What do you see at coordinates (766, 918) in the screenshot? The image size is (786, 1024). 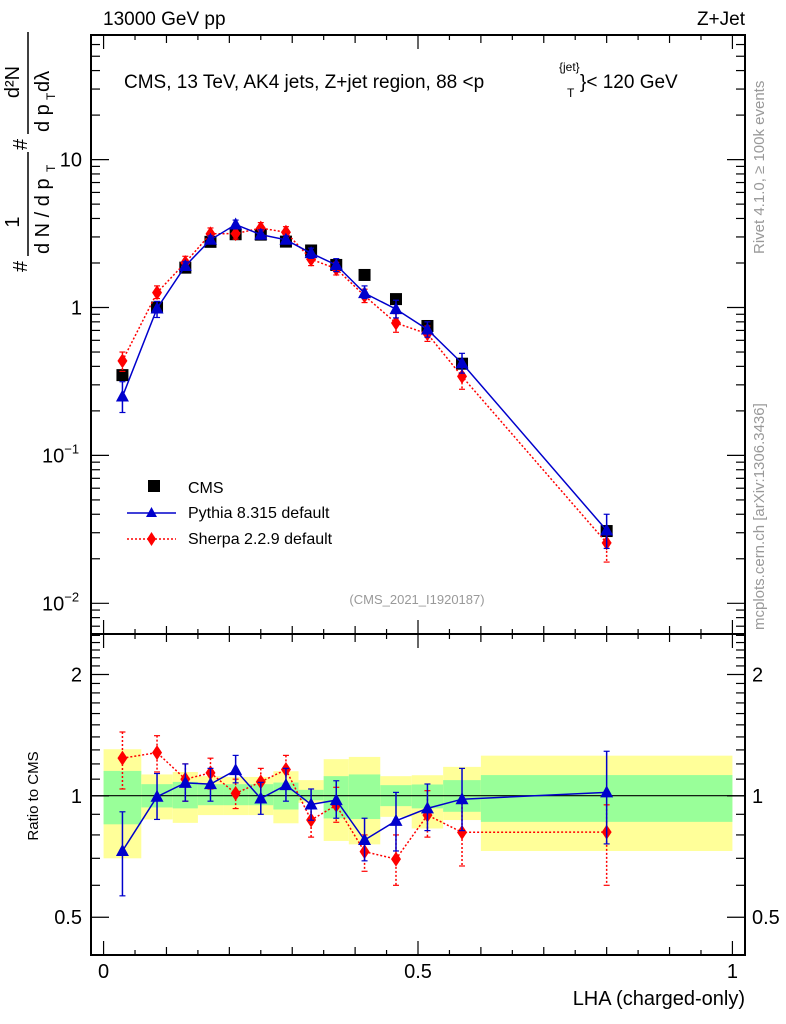 I see `ratio-y-tick-label-right: 0.5` at bounding box center [766, 918].